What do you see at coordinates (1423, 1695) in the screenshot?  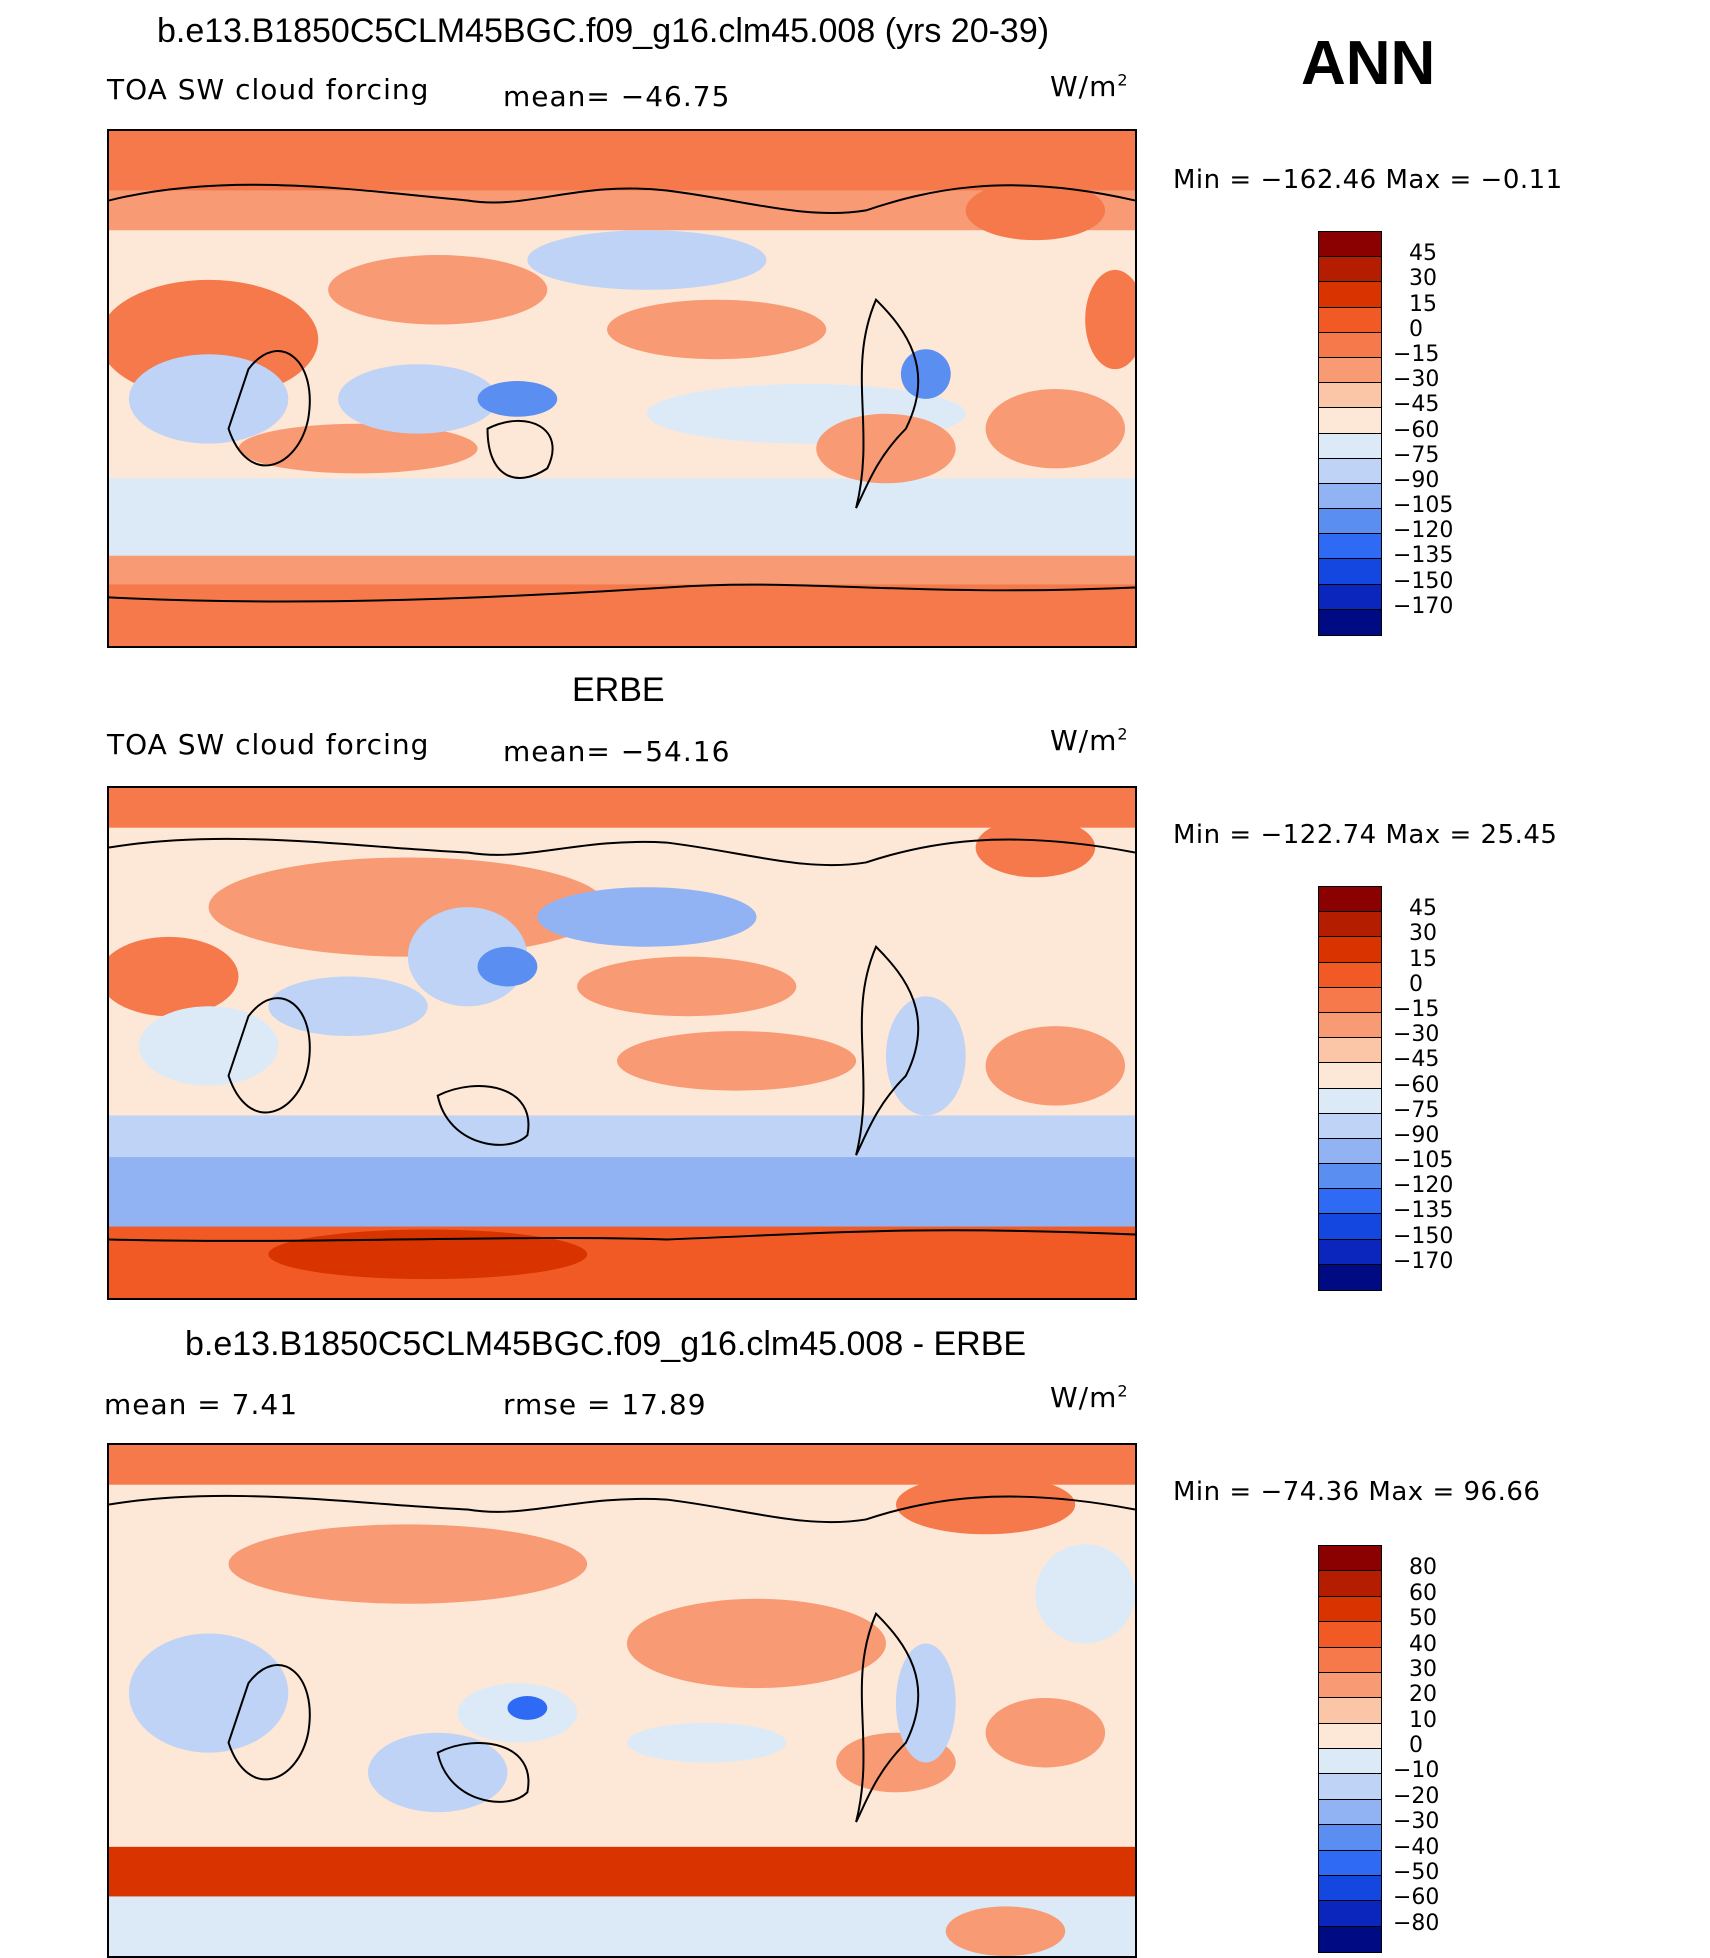 I see `colorbar-tick-label: 20` at bounding box center [1423, 1695].